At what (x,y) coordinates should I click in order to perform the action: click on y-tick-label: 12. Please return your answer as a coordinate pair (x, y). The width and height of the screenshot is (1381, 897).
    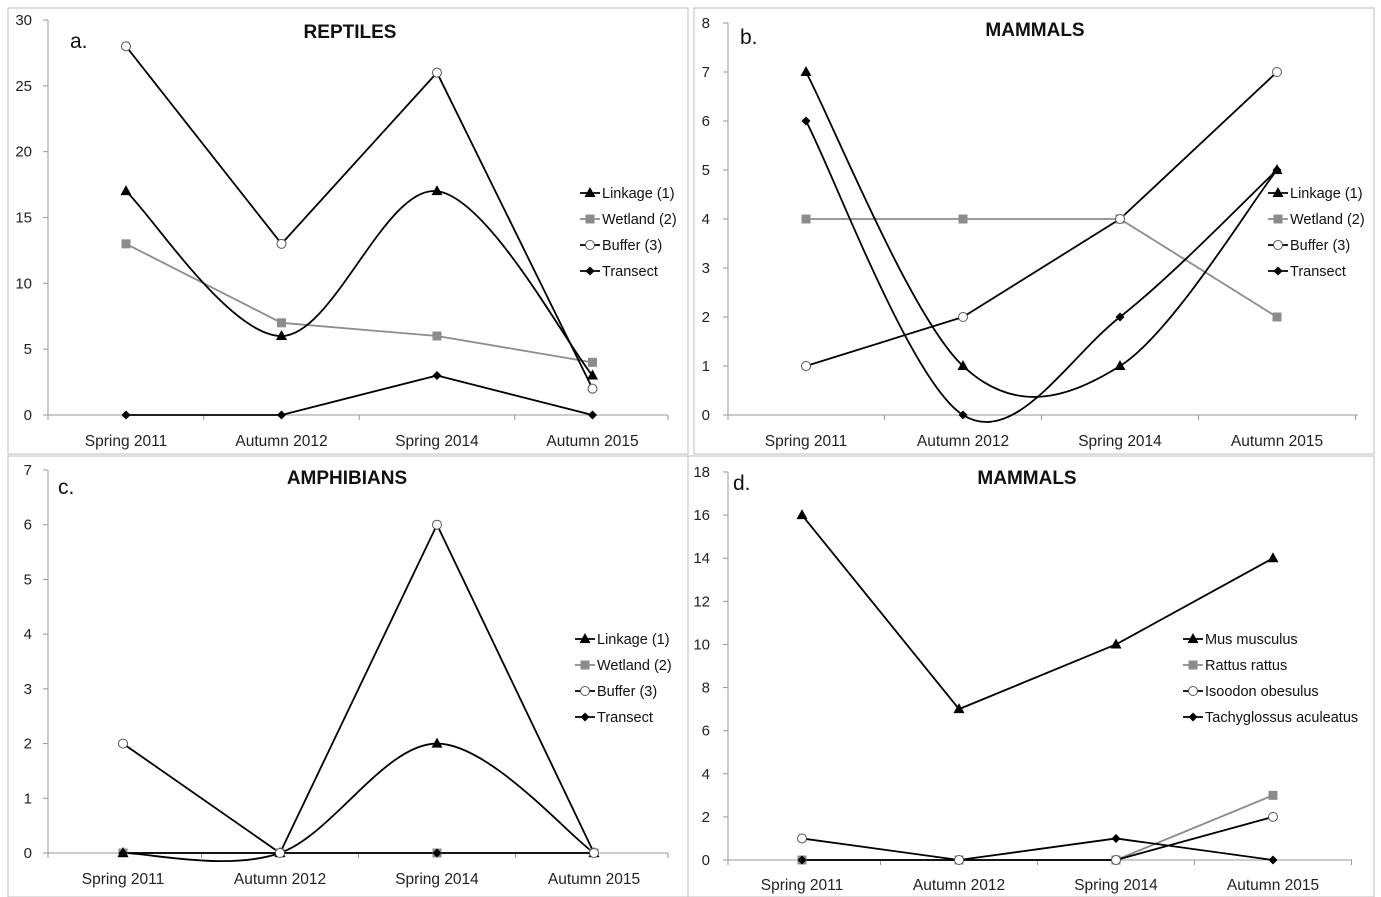
    Looking at the image, I should click on (701, 601).